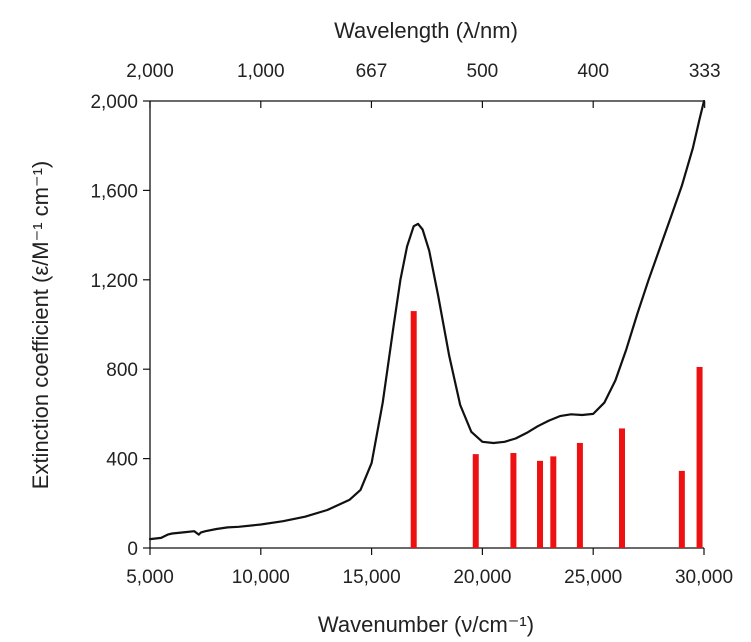  Describe the element at coordinates (482, 577) in the screenshot. I see `x-tick-label: 20,000` at that location.